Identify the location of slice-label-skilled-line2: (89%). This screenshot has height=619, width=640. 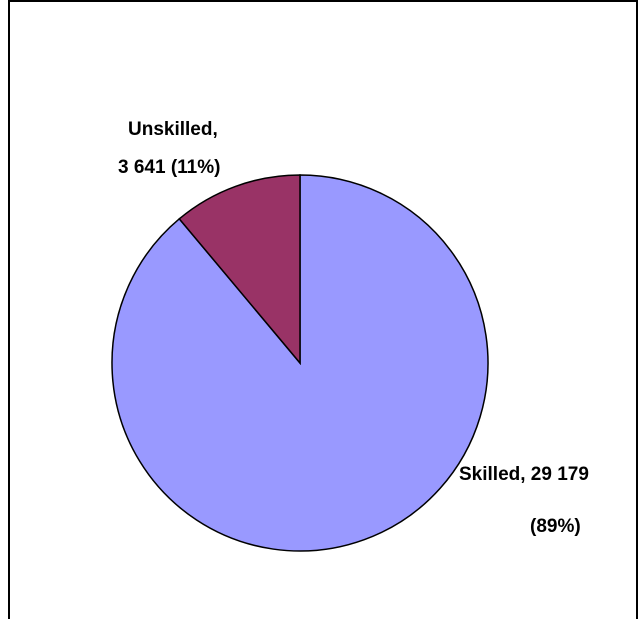
(555, 526).